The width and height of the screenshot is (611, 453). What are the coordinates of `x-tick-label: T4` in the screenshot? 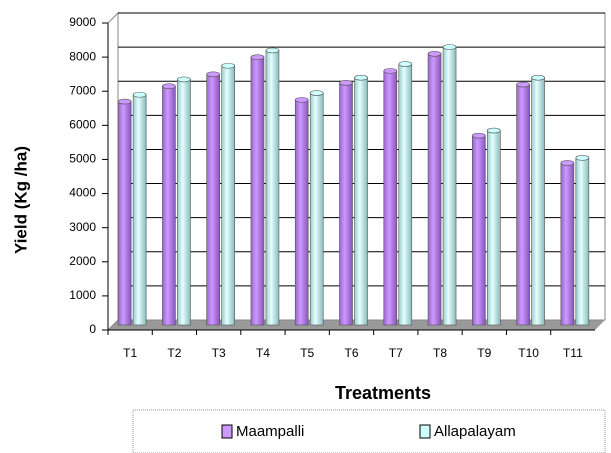 It's located at (263, 353).